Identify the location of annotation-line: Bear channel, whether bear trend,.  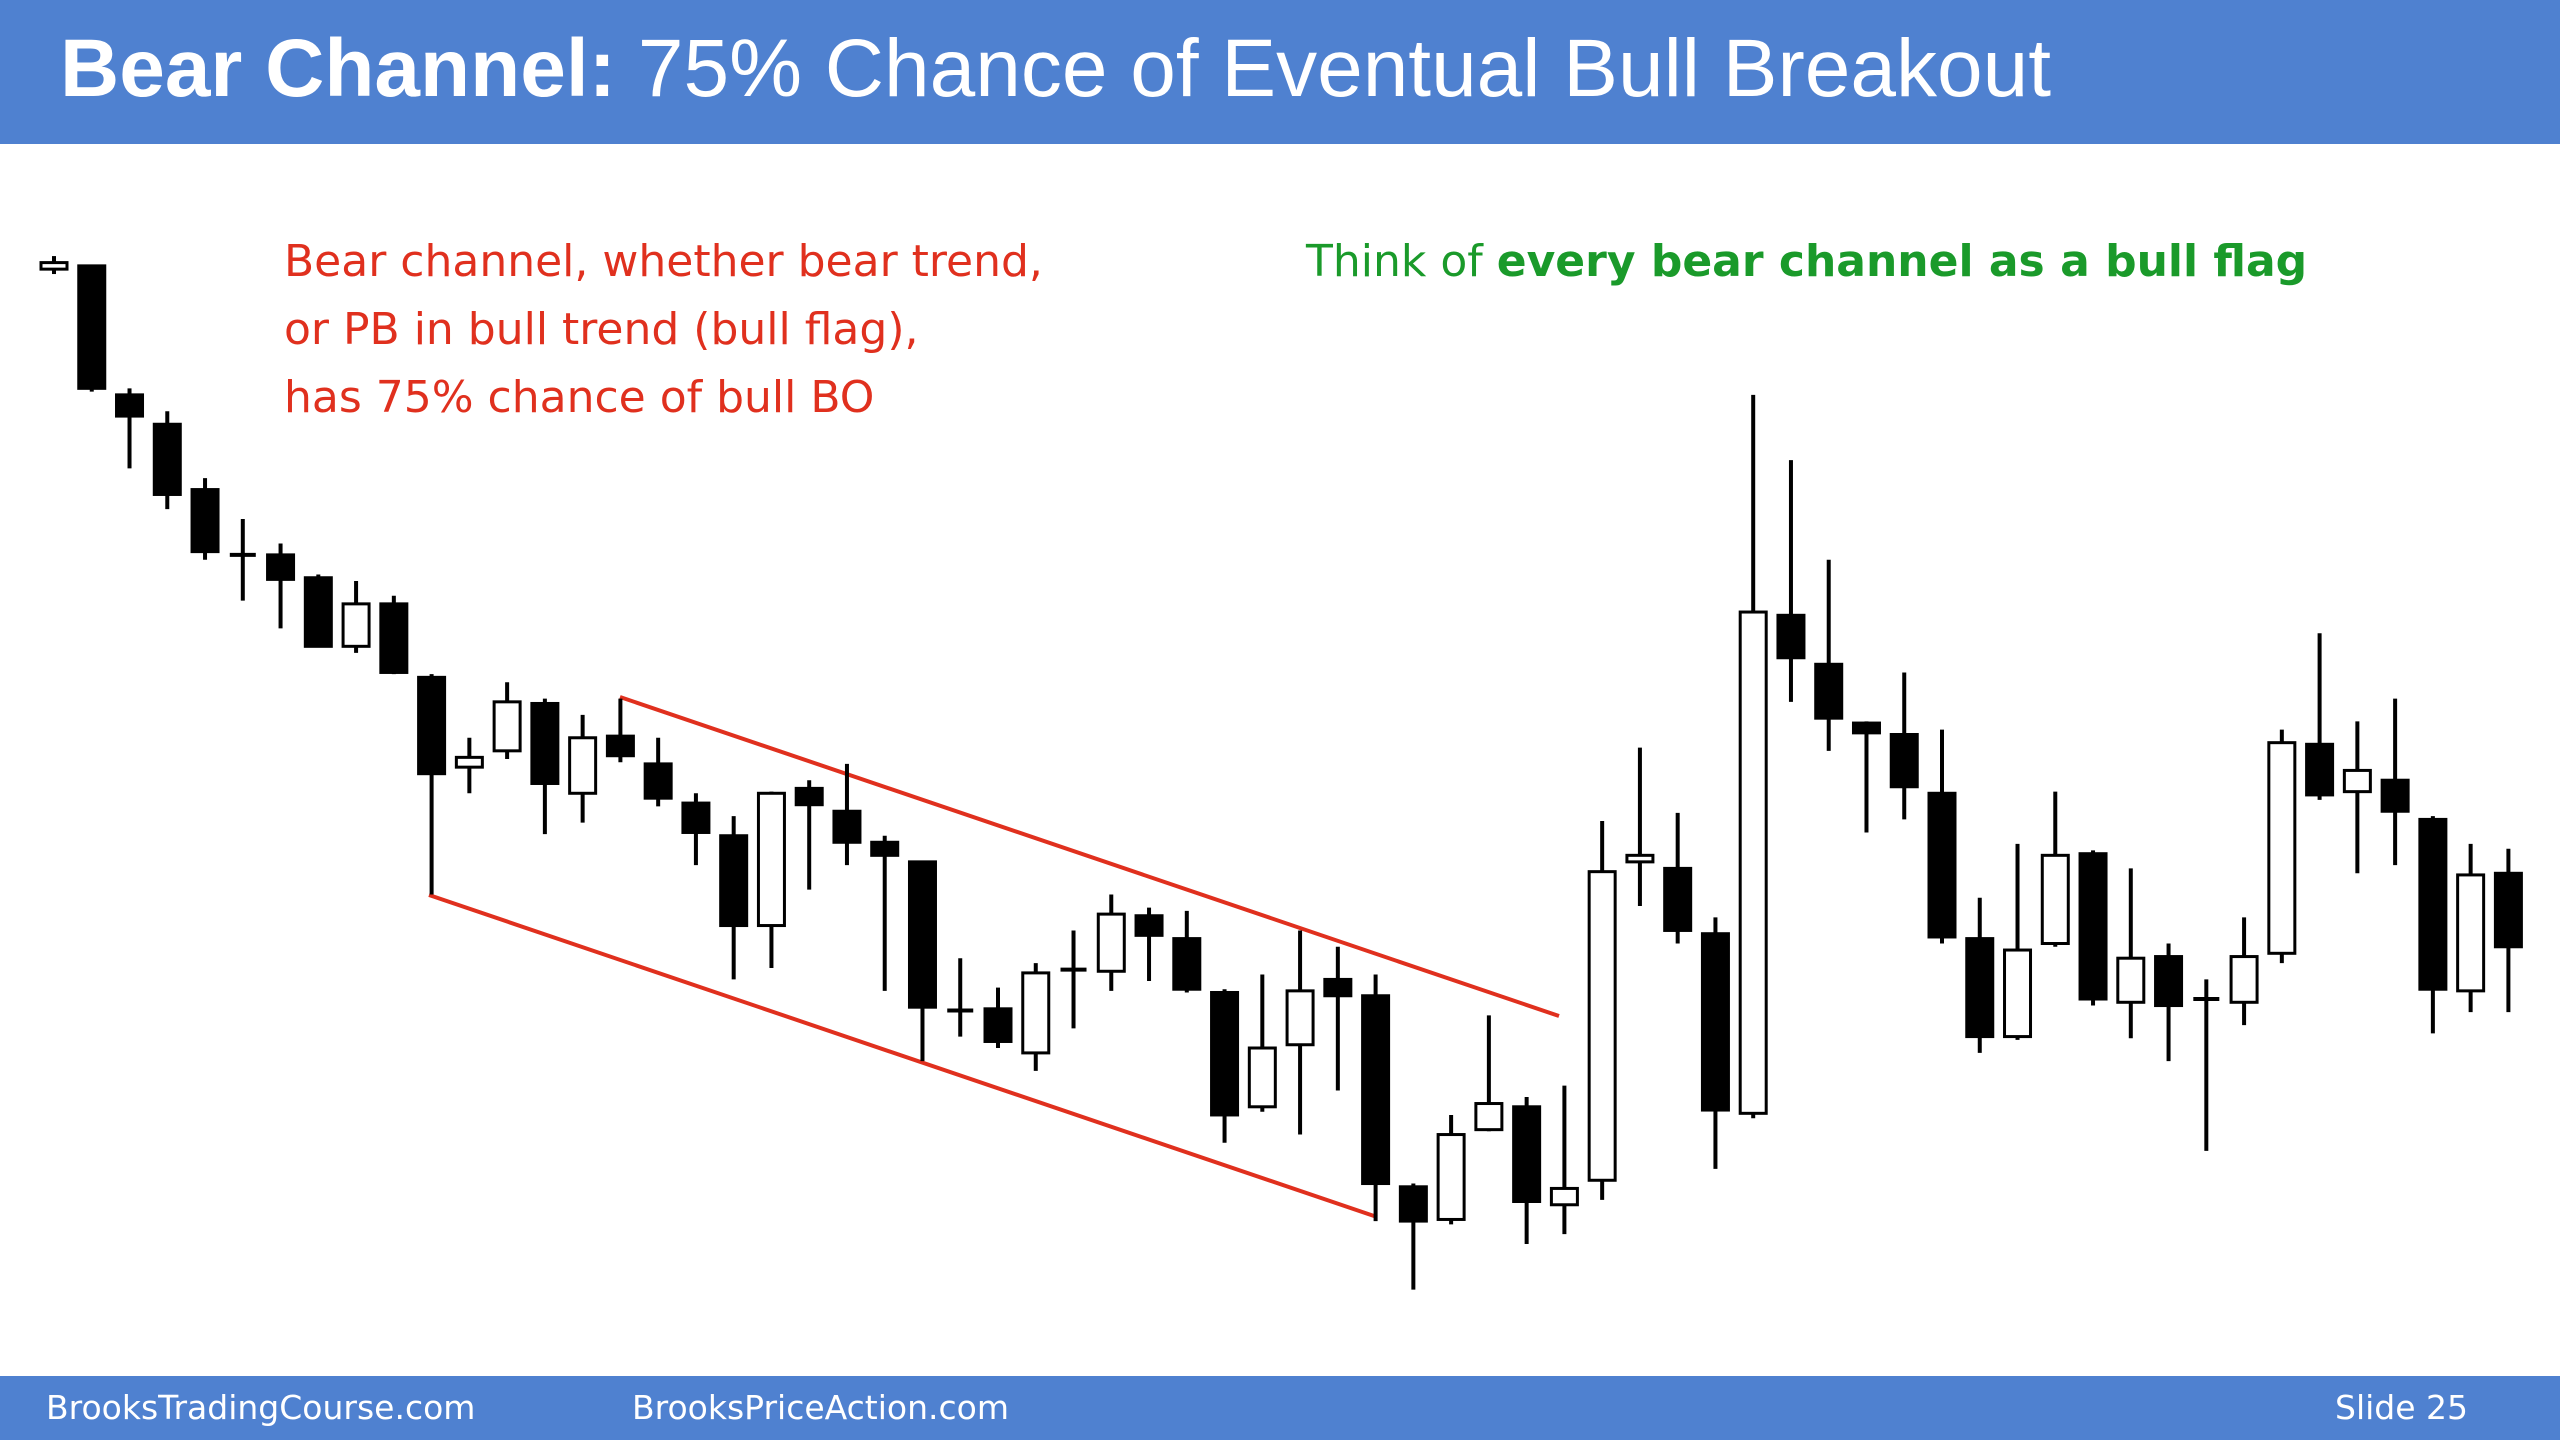
(663, 261).